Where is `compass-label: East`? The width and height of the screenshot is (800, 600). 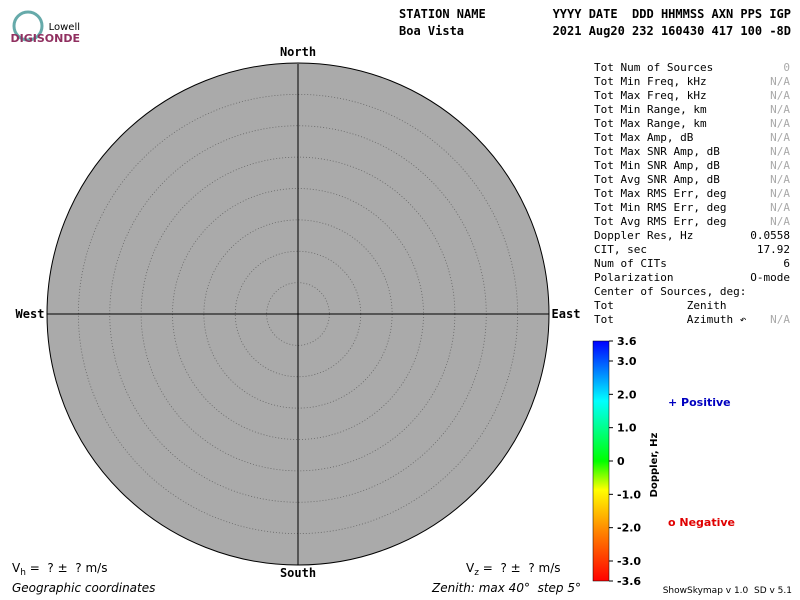 compass-label: East is located at coordinates (566, 314).